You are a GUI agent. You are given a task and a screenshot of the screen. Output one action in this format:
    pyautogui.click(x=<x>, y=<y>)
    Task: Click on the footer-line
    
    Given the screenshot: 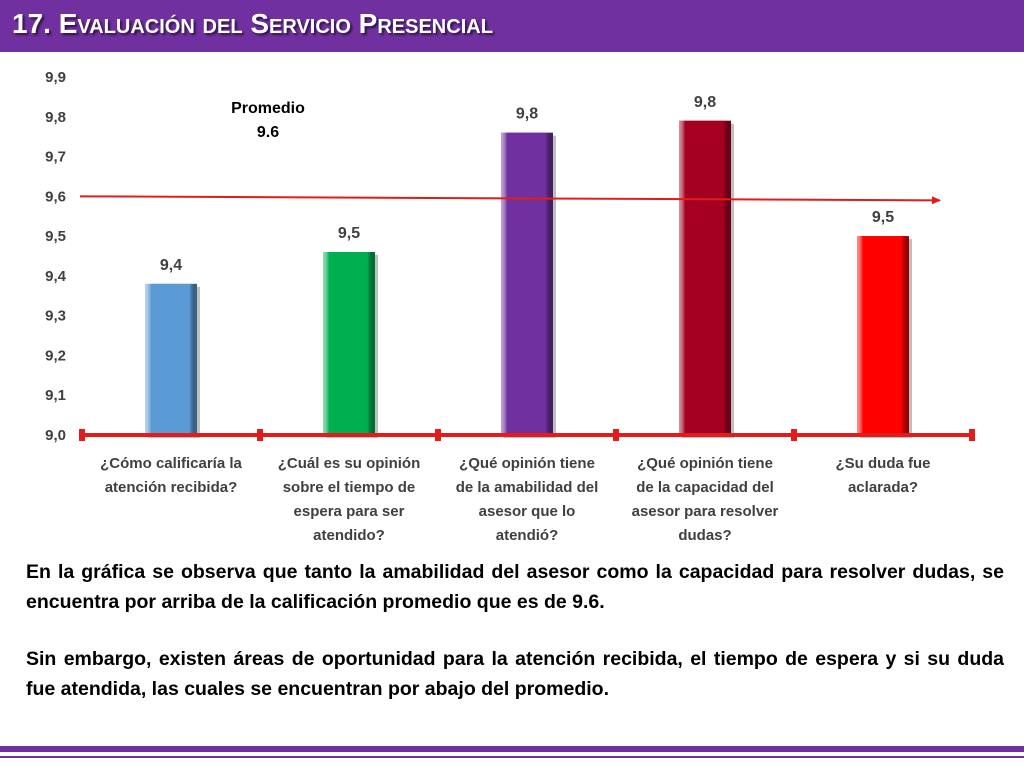 What is the action you would take?
    pyautogui.click(x=512, y=757)
    